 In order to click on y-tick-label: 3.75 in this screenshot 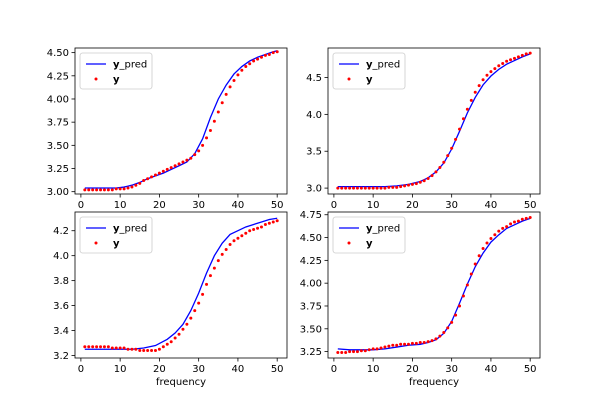, I will do `click(58, 123)`.